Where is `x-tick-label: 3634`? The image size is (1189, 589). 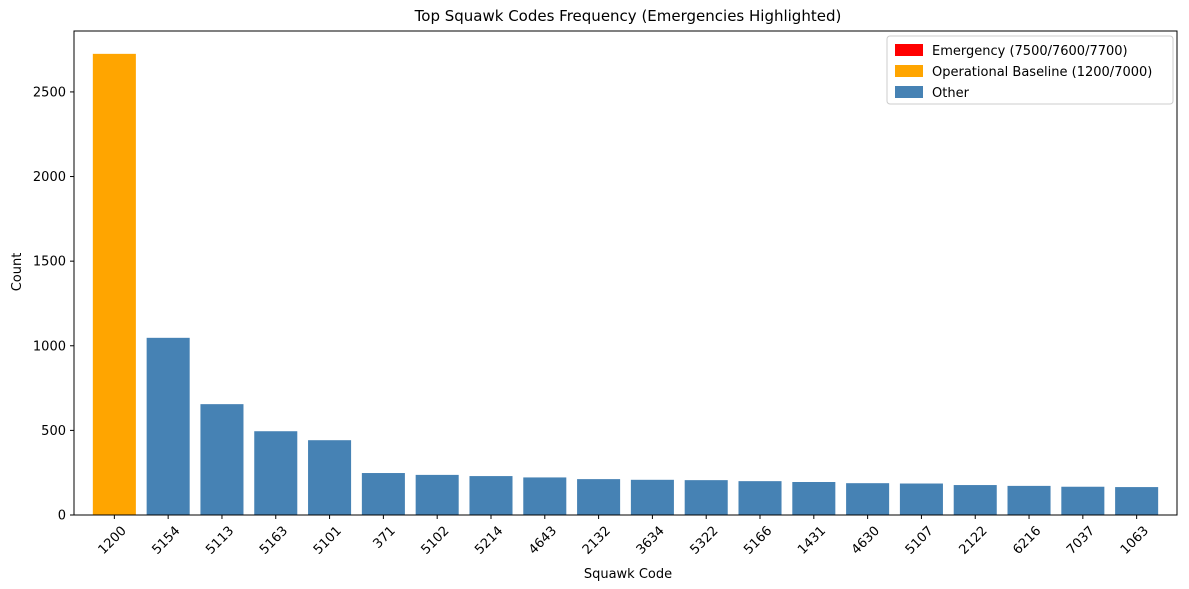 x-tick-label: 3634 is located at coordinates (651, 541).